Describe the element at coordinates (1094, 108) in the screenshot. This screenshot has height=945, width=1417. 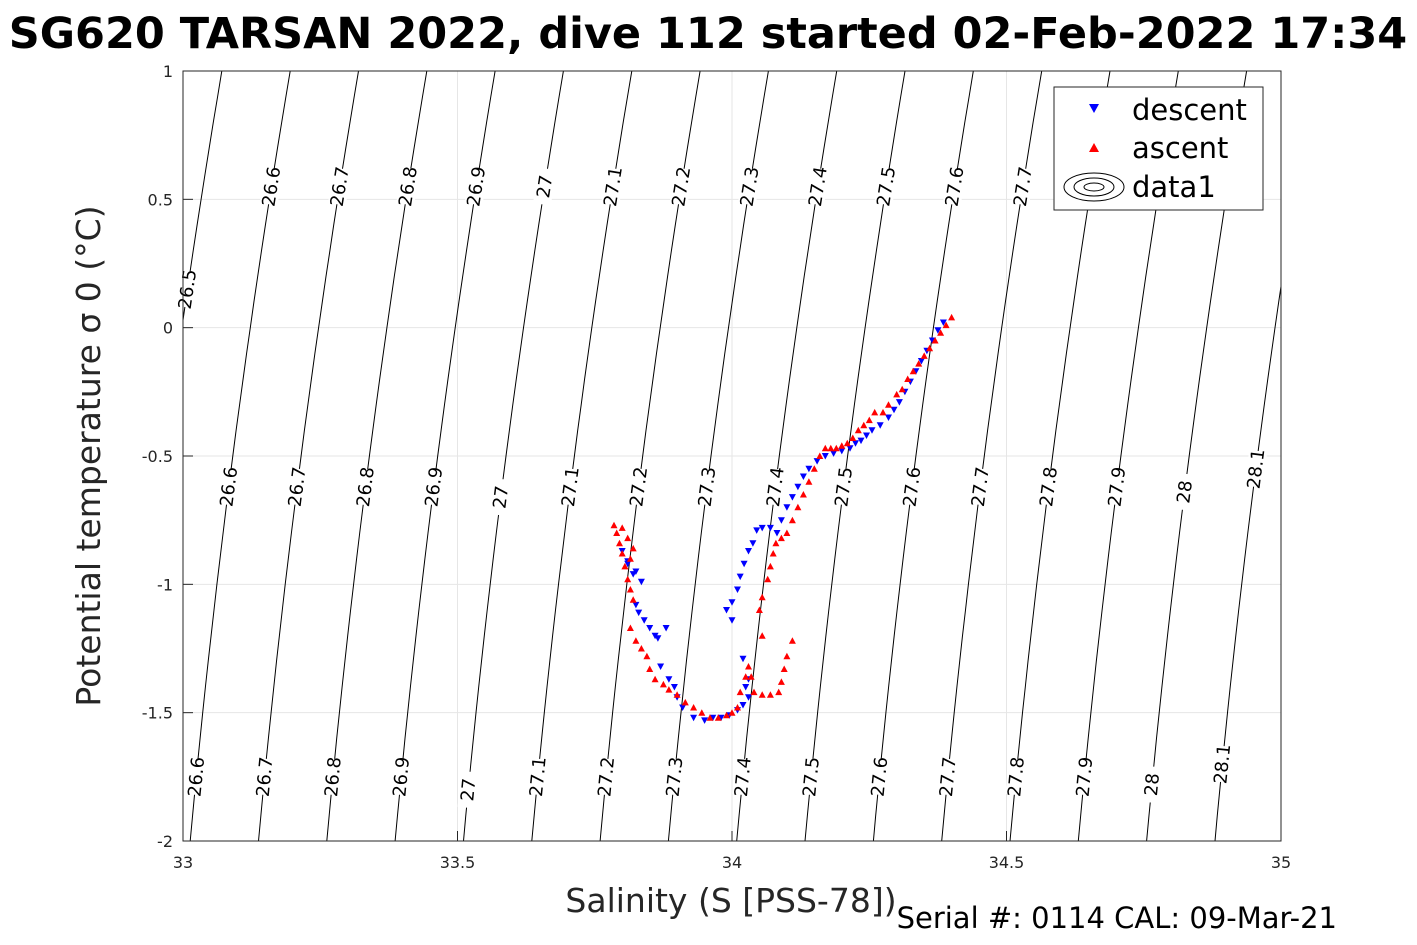
I see `legend-descent-marker` at that location.